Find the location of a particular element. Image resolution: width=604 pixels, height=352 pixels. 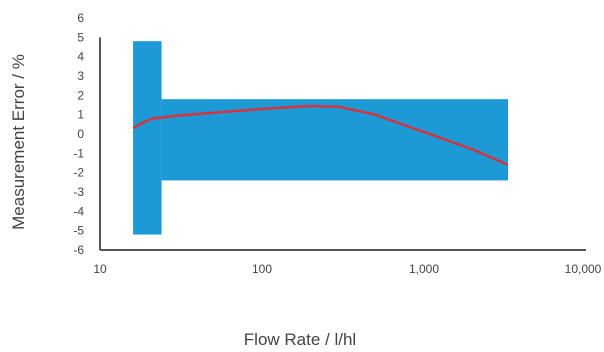

x-tick-label: 10,000 is located at coordinates (583, 269).